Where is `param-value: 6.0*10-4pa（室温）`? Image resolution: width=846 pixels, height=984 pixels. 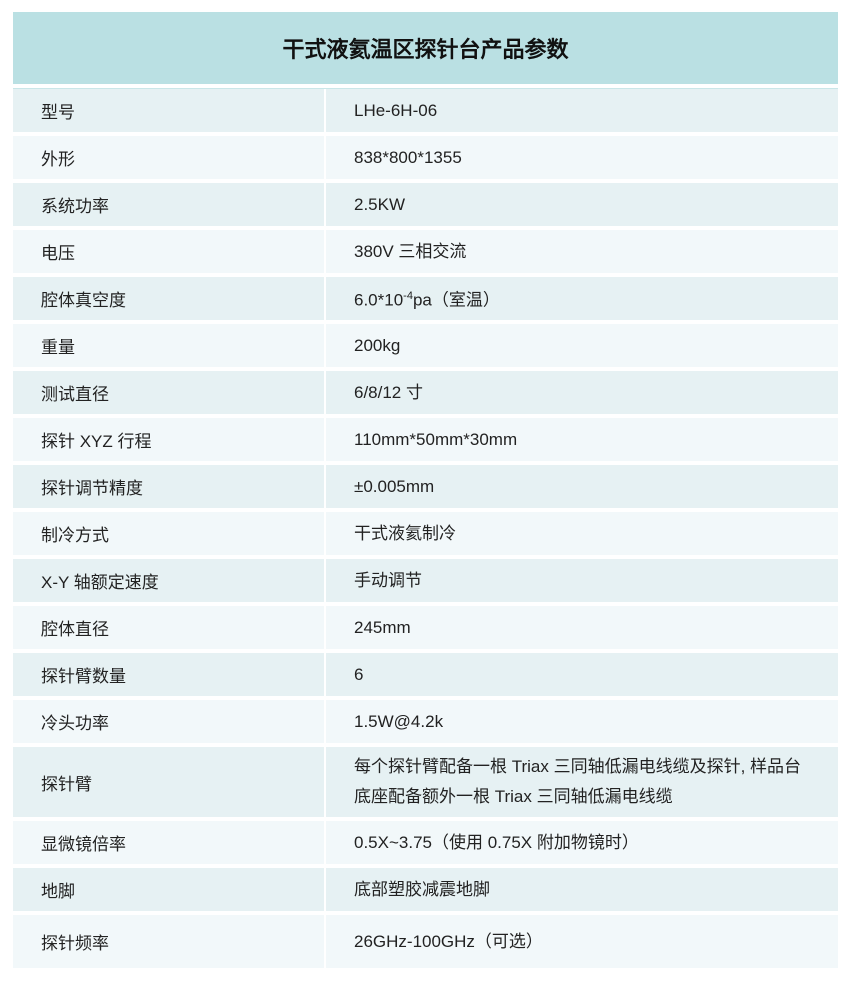 param-value: 6.0*10-4pa（室温） is located at coordinates (582, 298).